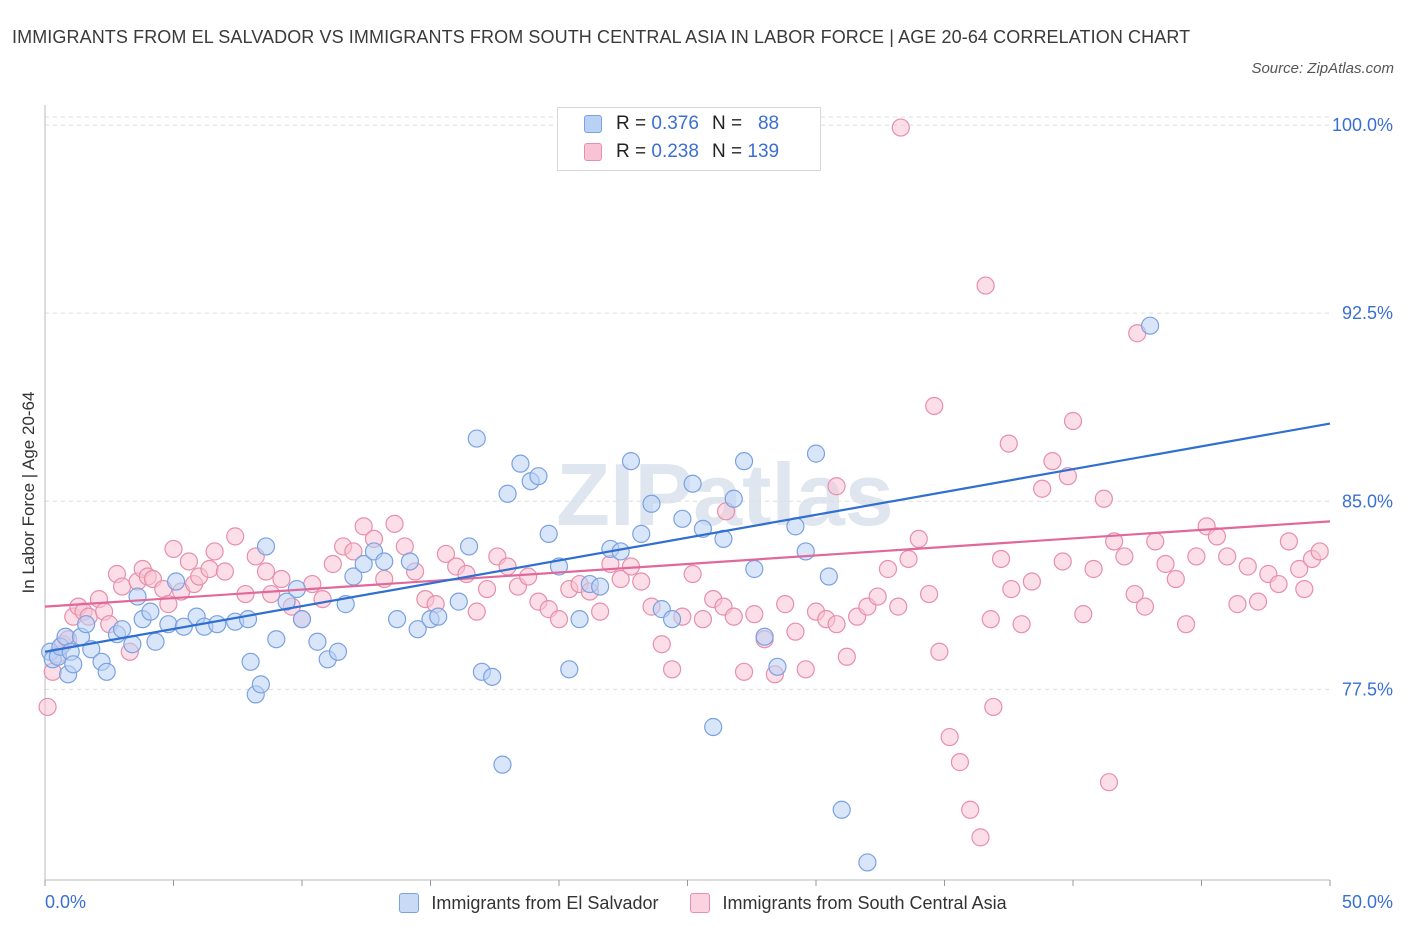 The width and height of the screenshot is (1406, 930). What do you see at coordinates (593, 124) in the screenshot?
I see `blue-swatch` at bounding box center [593, 124].